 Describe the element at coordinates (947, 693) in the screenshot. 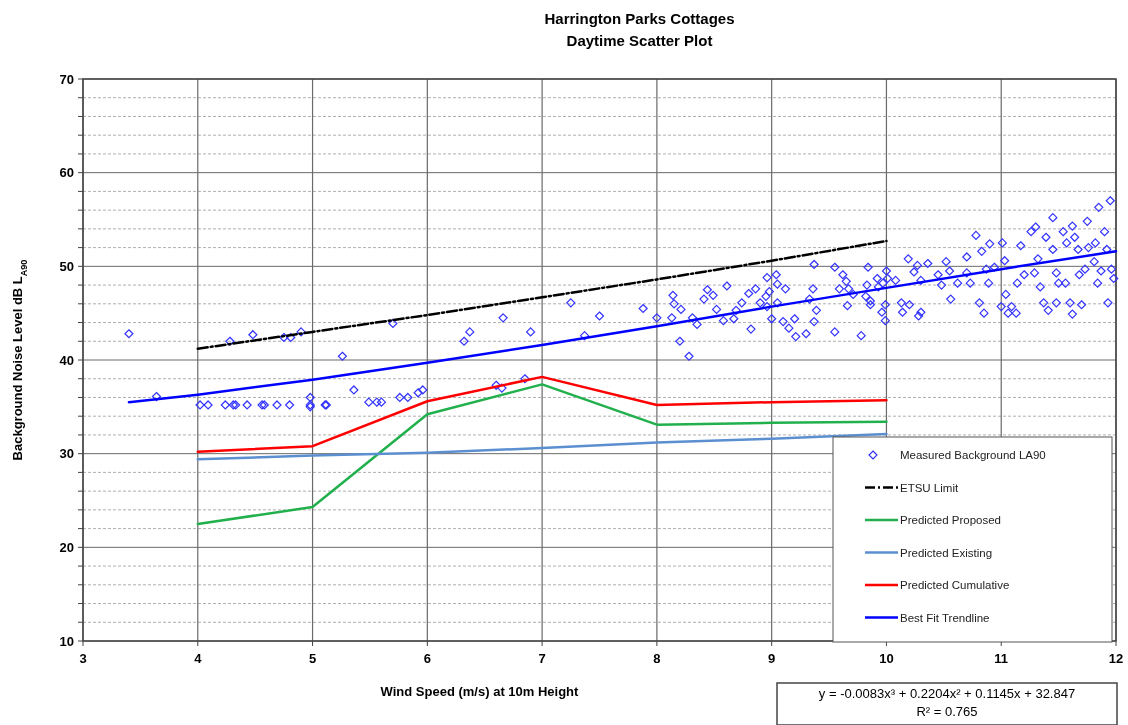

I see `text: y = -0.0083x³ + 0.2204x² + 0.1145x + 32.847` at that location.